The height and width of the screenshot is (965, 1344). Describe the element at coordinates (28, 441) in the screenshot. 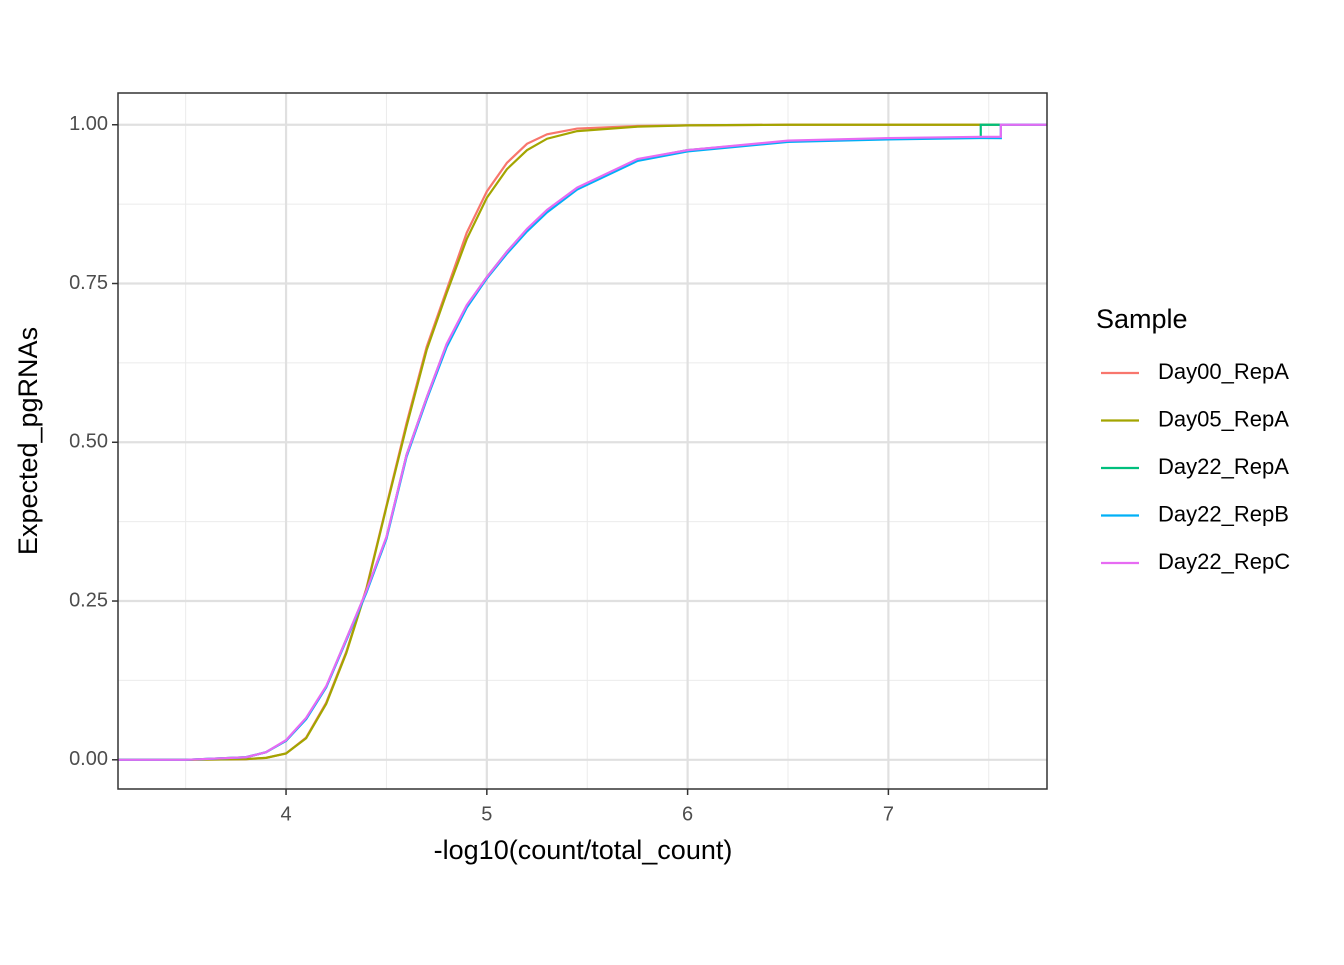

I see `y-axis-label: Expected_pgRNAs` at that location.